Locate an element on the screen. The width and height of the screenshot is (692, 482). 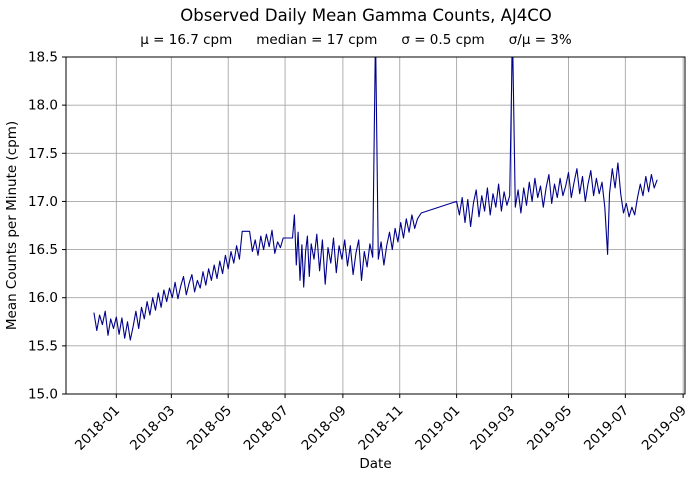
x-tick-label: 2019-05 is located at coordinates (549, 428).